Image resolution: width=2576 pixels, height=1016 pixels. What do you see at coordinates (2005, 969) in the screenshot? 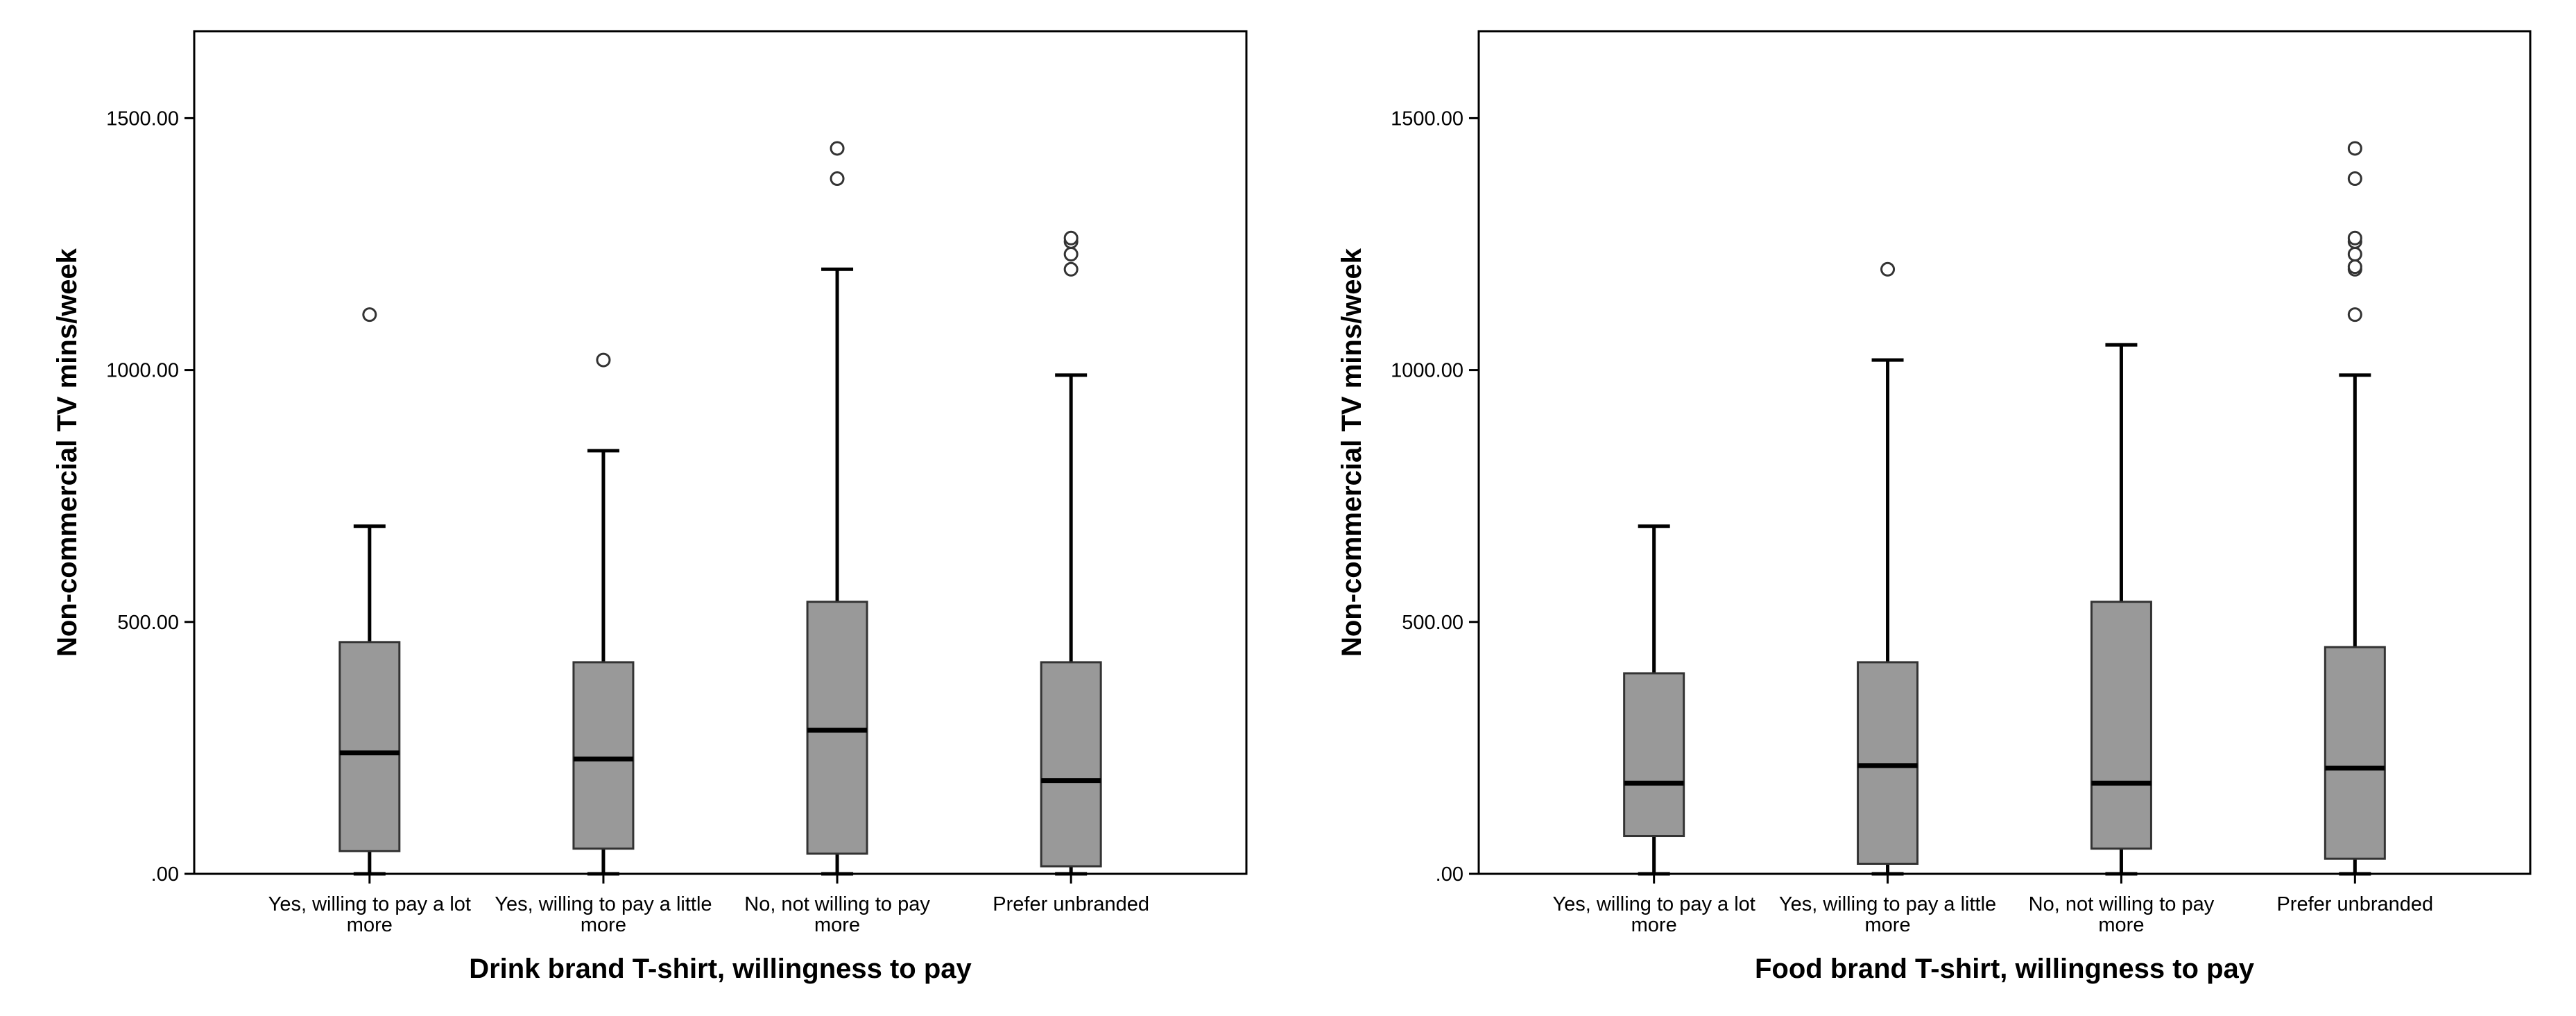
I see `x-axis-title: Food brand T-shirt, willingness to pay` at bounding box center [2005, 969].